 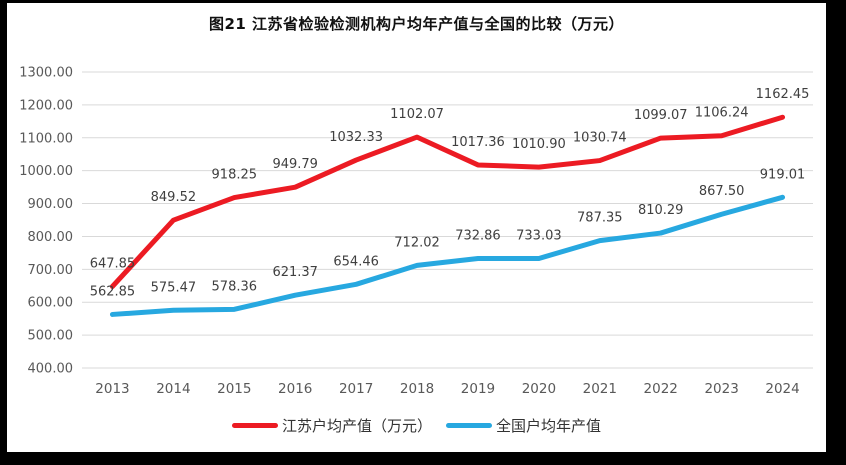 What do you see at coordinates (174, 287) in the screenshot?
I see `data-label: 575.47` at bounding box center [174, 287].